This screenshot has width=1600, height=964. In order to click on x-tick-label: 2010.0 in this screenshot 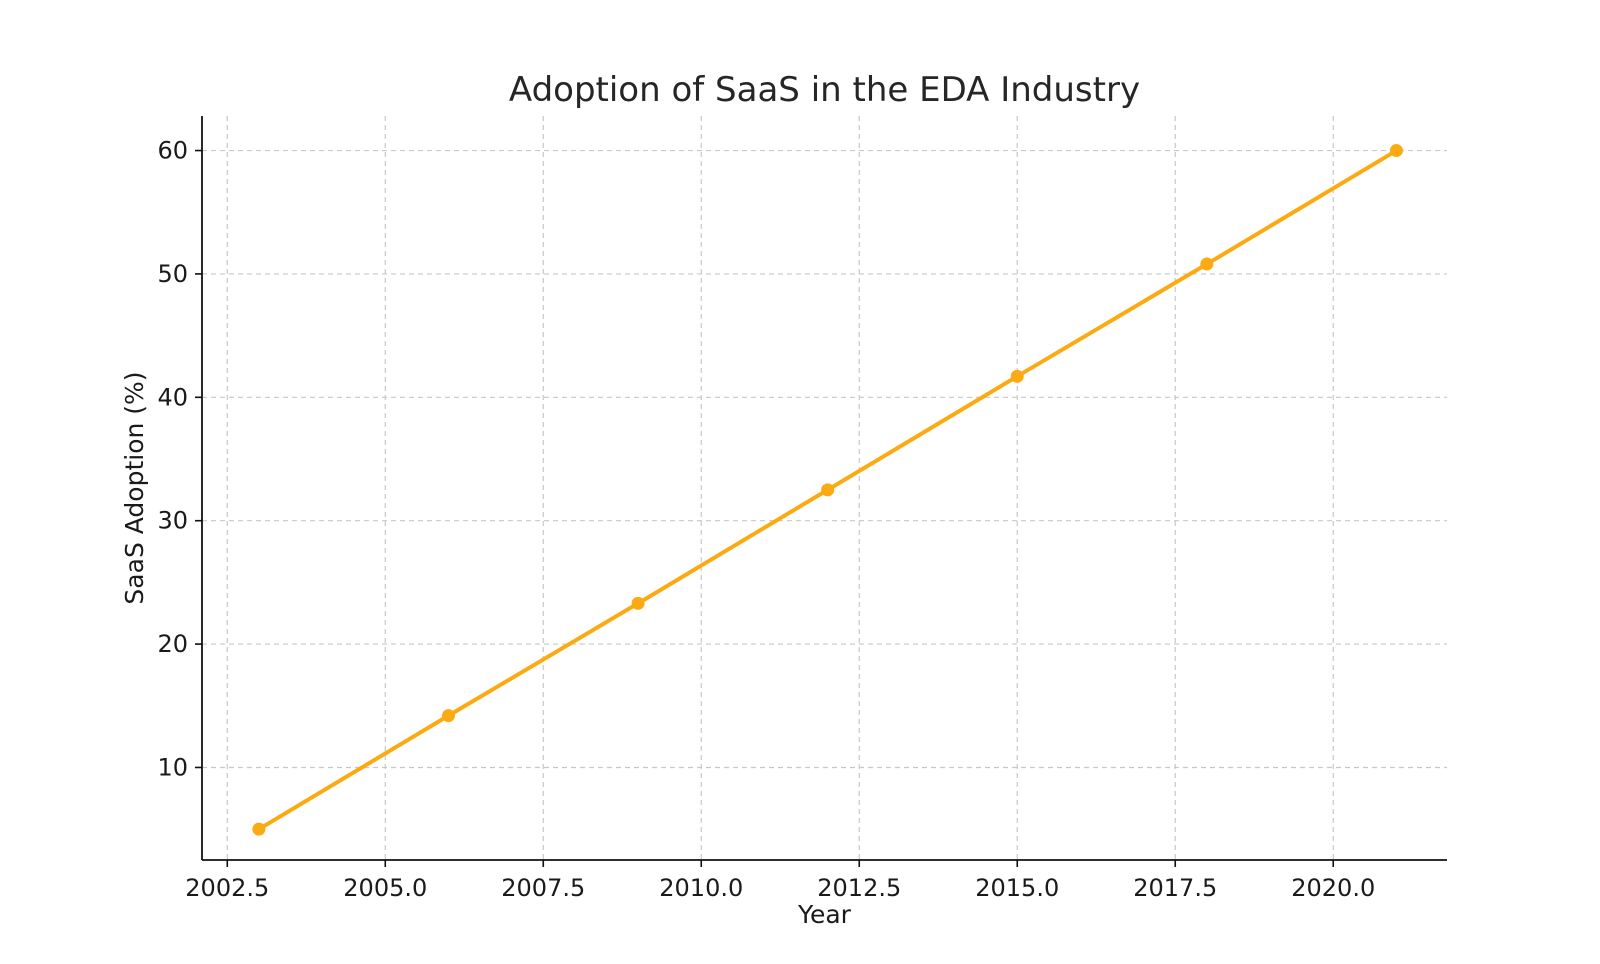, I will do `click(701, 888)`.